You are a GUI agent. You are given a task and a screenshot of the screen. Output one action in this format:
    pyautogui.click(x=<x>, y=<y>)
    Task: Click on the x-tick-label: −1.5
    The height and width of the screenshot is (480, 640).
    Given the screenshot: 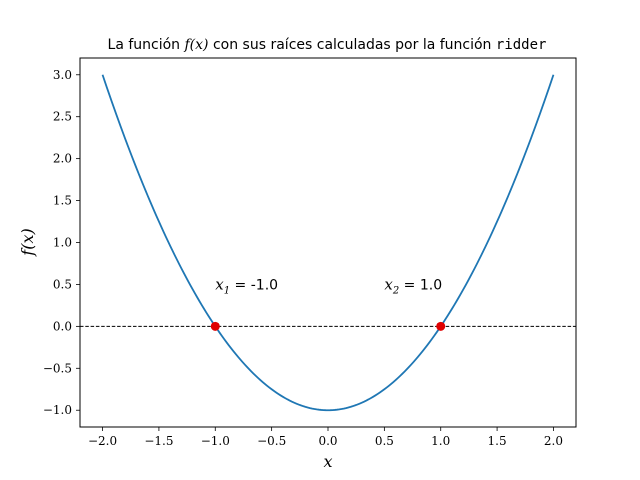 What is the action you would take?
    pyautogui.click(x=158, y=441)
    